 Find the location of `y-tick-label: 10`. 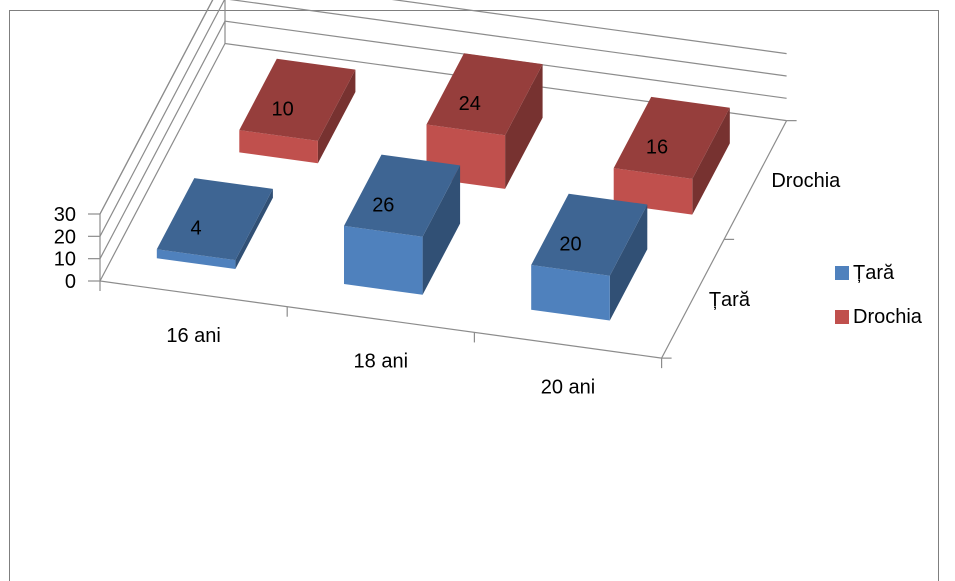

y-tick-label: 10 is located at coordinates (65, 260).